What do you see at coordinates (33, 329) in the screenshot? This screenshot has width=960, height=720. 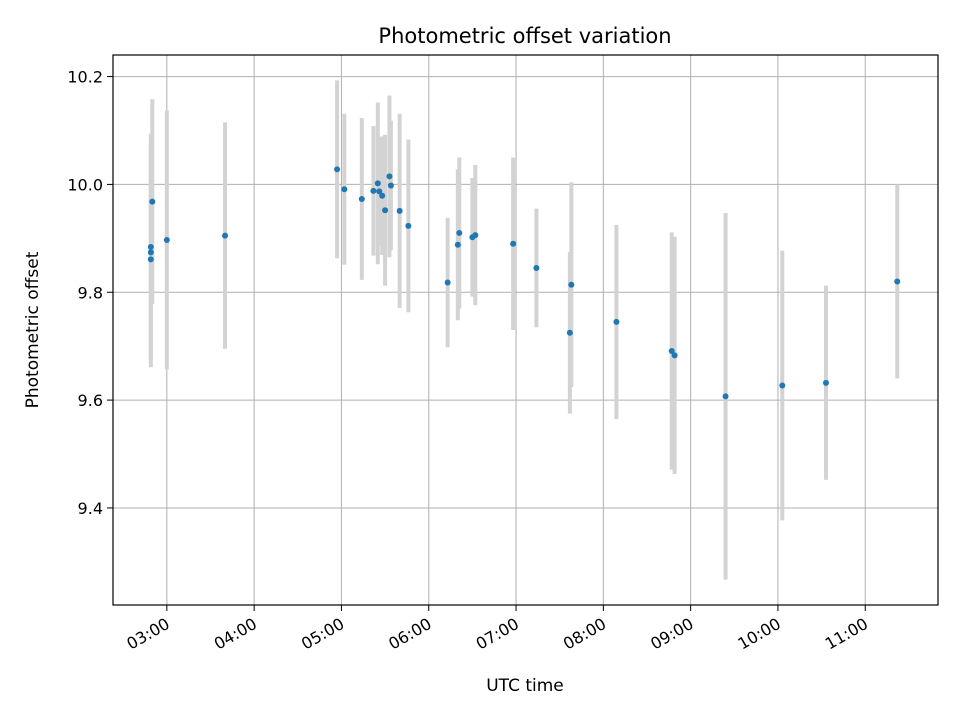 I see `y-axis-title: Photometric offset` at bounding box center [33, 329].